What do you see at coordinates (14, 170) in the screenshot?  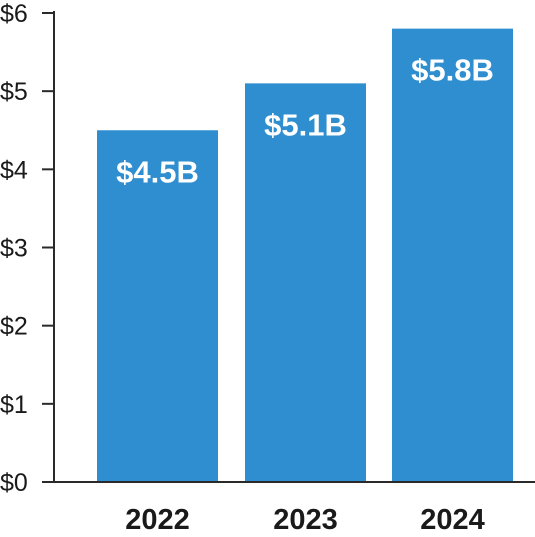 I see `y-tick-label: $4` at bounding box center [14, 170].